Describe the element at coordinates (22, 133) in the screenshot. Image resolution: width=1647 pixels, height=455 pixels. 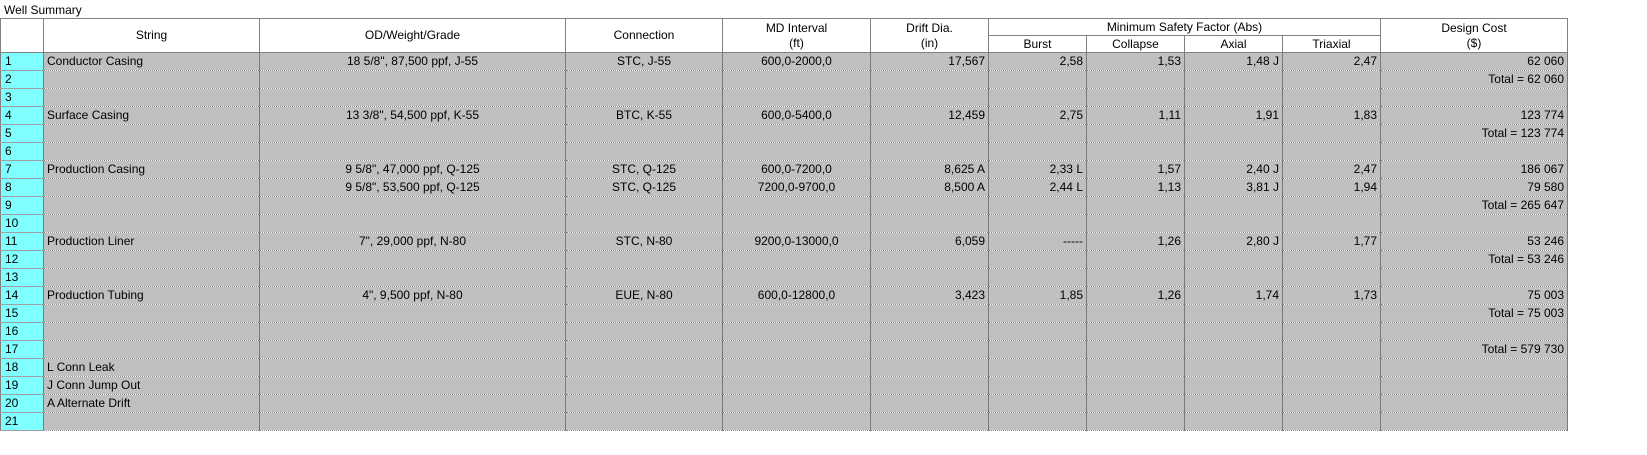
I see `row-number: 5` at that location.